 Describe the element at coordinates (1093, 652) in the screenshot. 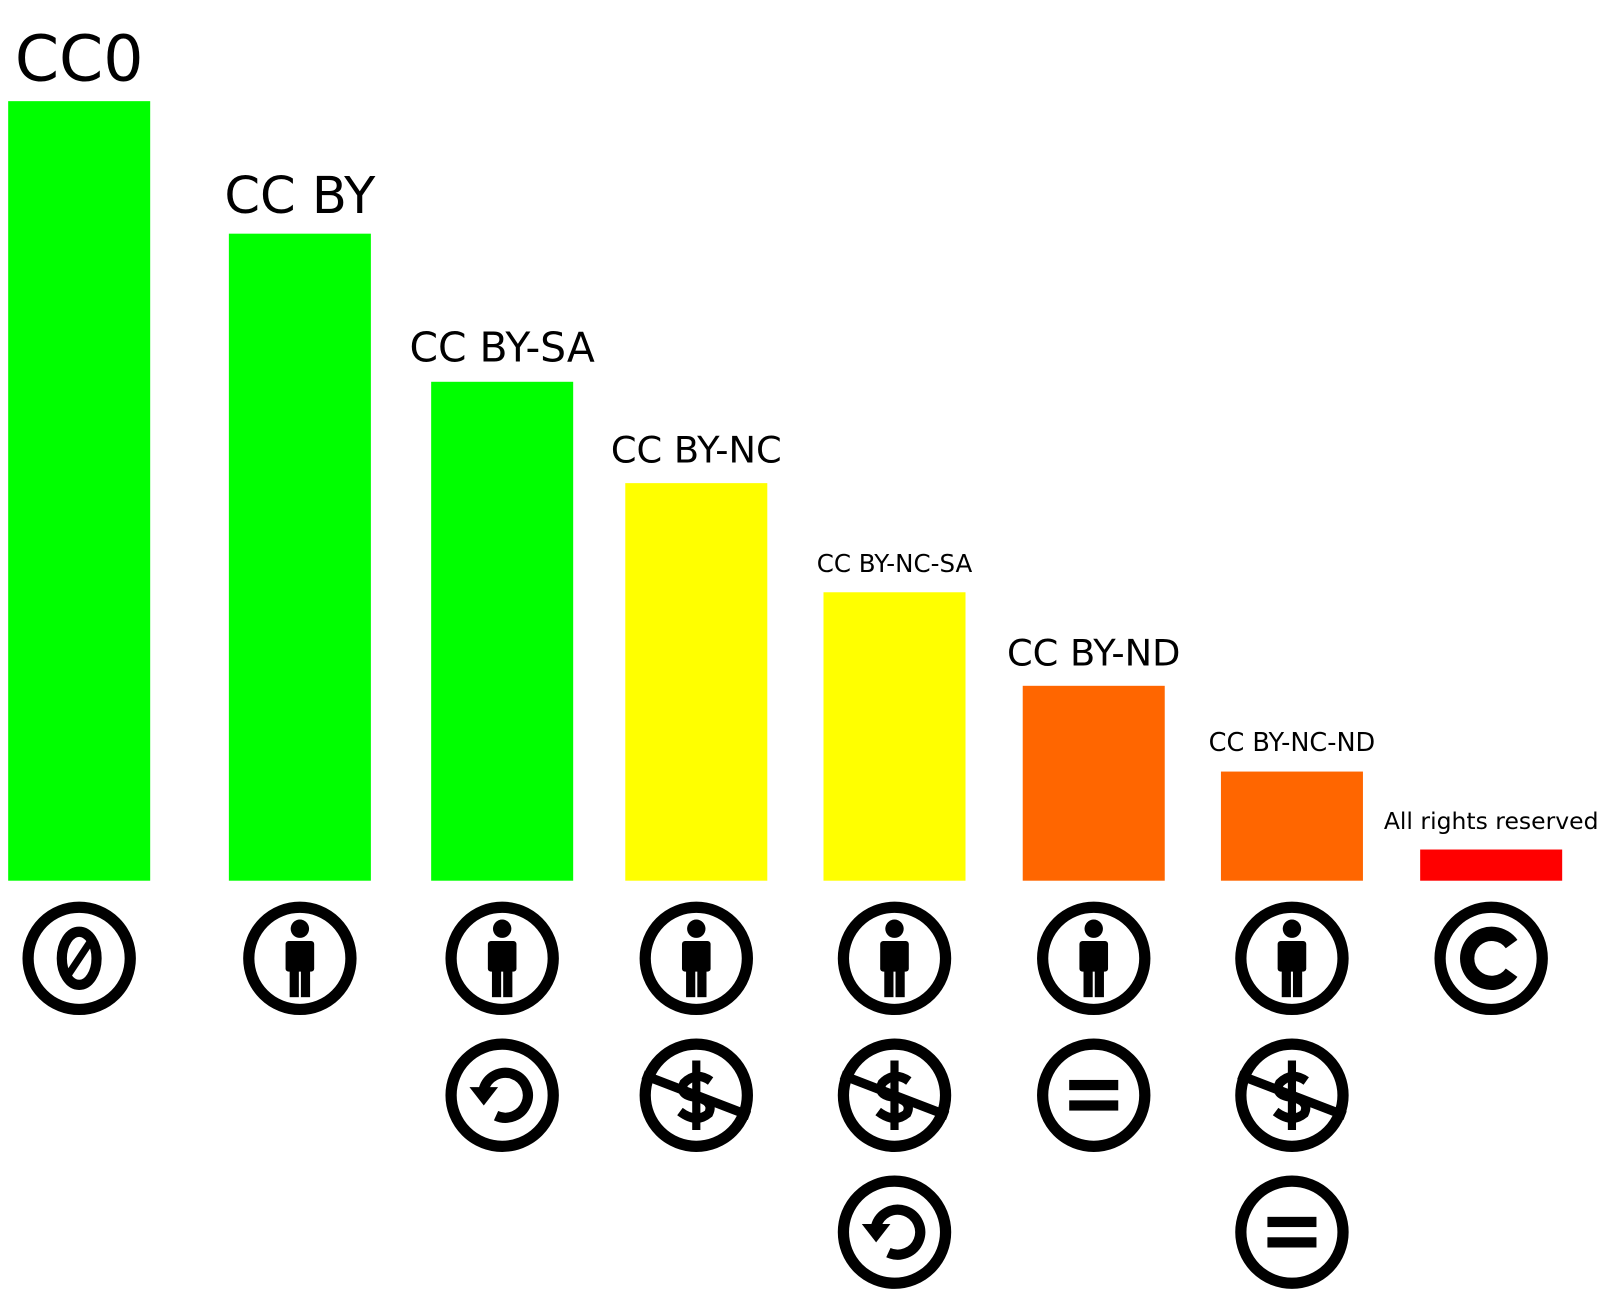

I see `bar-label: CC BY-ND` at that location.